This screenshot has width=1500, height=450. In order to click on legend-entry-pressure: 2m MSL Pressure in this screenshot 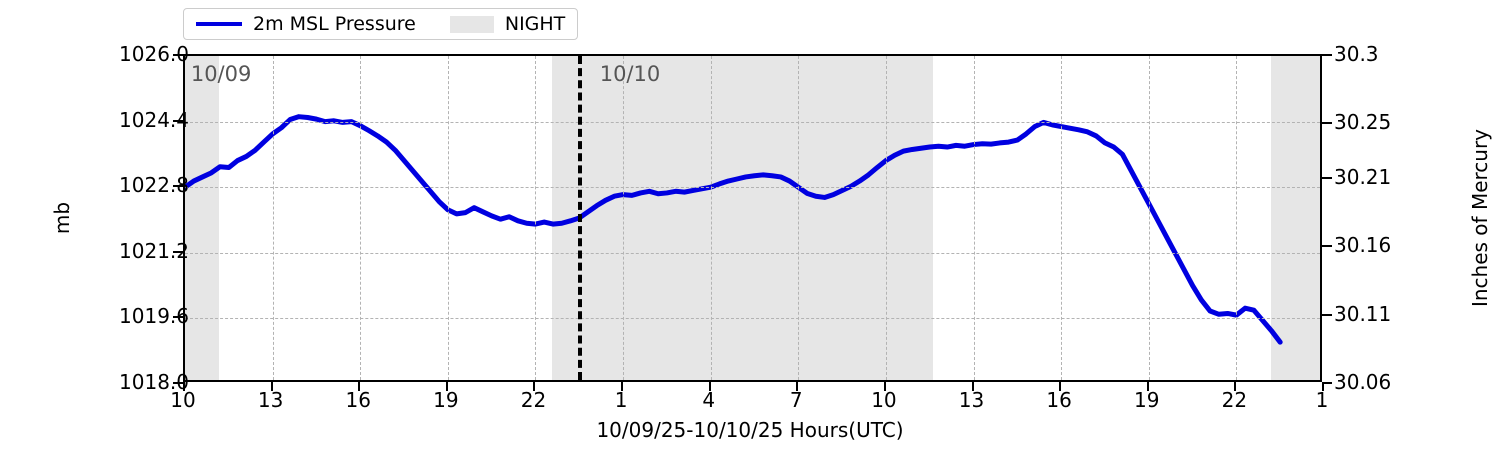, I will do `click(306, 24)`.